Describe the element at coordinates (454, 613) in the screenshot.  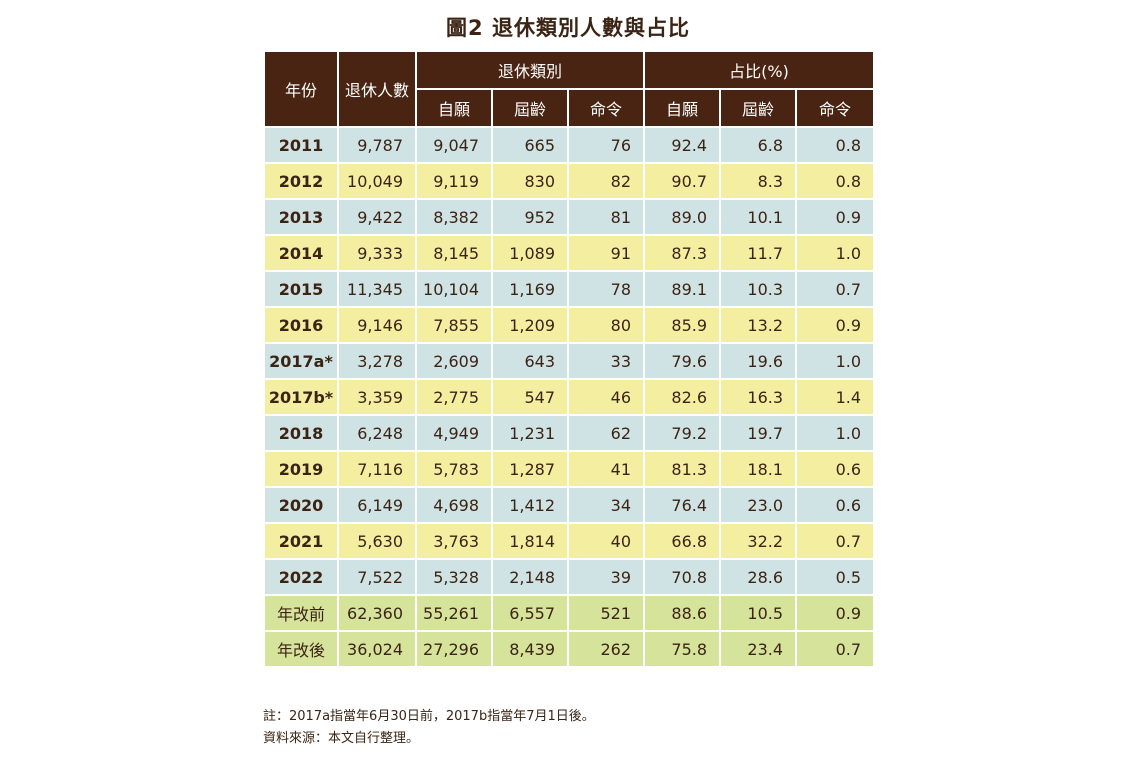
I see `cell-voluntary: 55,261` at that location.